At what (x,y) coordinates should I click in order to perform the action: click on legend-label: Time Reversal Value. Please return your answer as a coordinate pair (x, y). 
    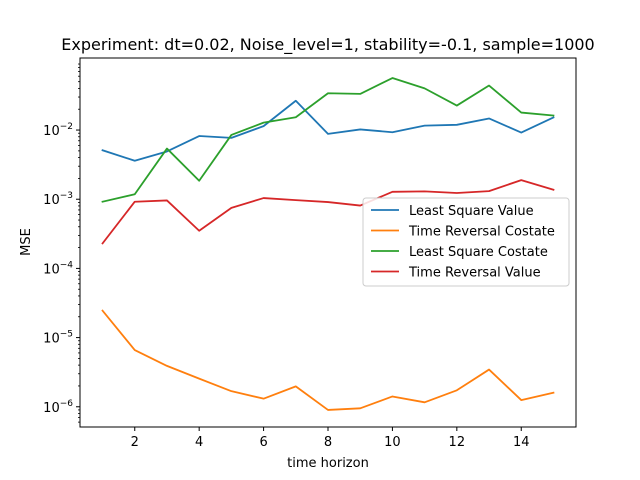
    Looking at the image, I should click on (474, 273).